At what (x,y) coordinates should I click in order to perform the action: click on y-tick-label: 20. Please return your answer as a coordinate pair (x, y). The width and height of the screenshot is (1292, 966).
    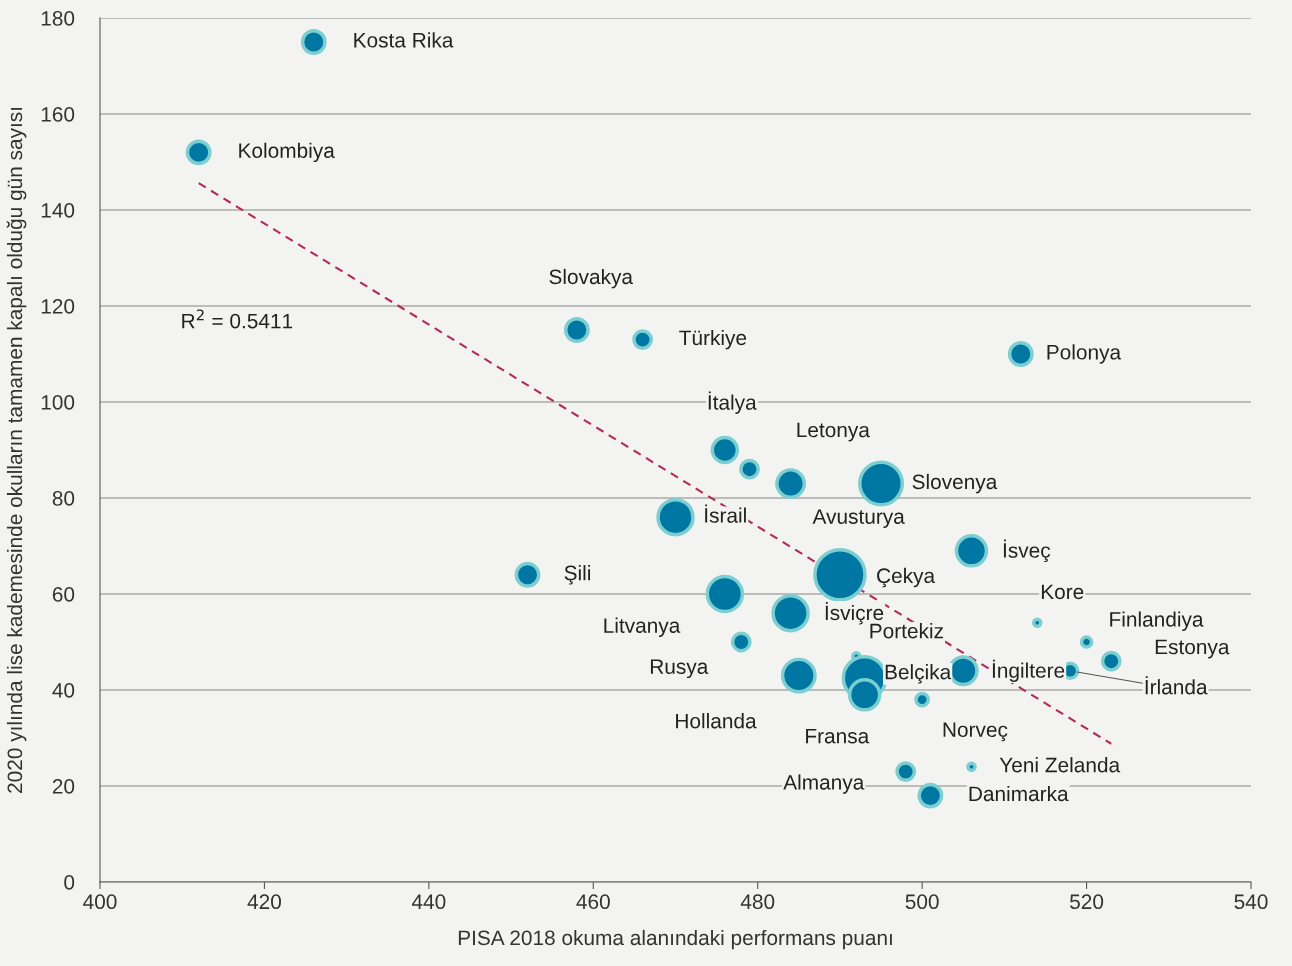
    Looking at the image, I should click on (63, 786).